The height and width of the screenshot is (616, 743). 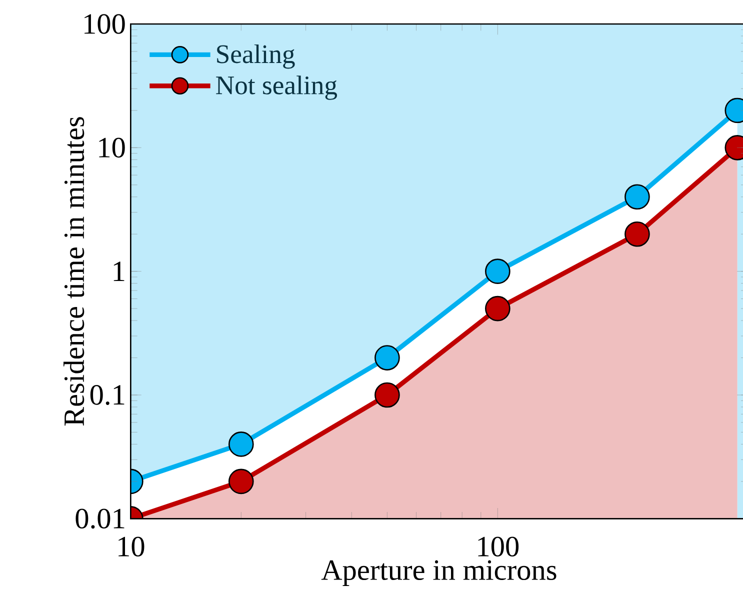 What do you see at coordinates (256, 56) in the screenshot?
I see `legend-label: Sealing` at bounding box center [256, 56].